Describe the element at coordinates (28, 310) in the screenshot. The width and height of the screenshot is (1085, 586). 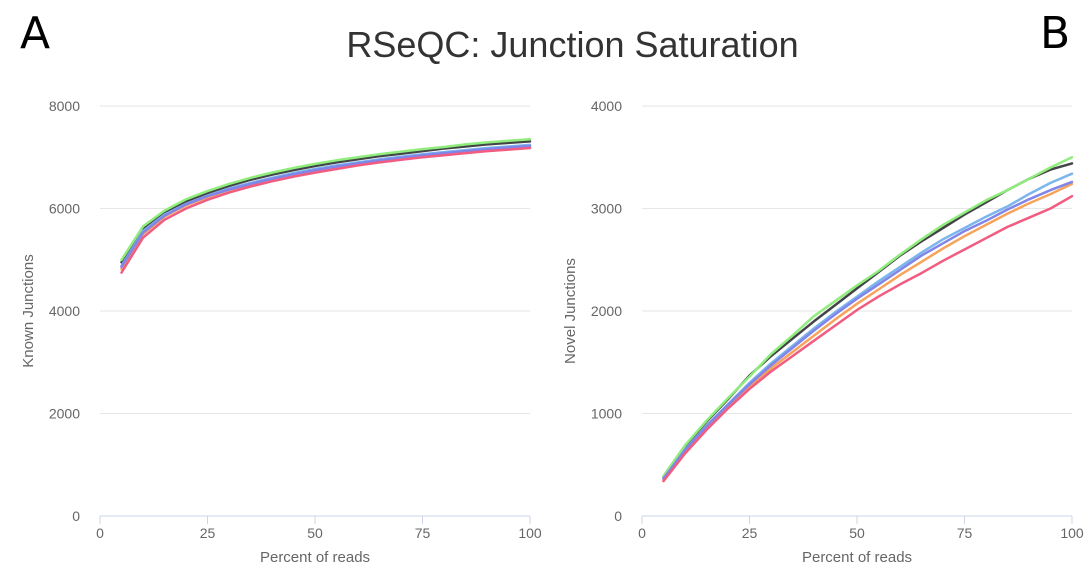
I see `chart-a-y-axis-title: Known Junctions` at that location.